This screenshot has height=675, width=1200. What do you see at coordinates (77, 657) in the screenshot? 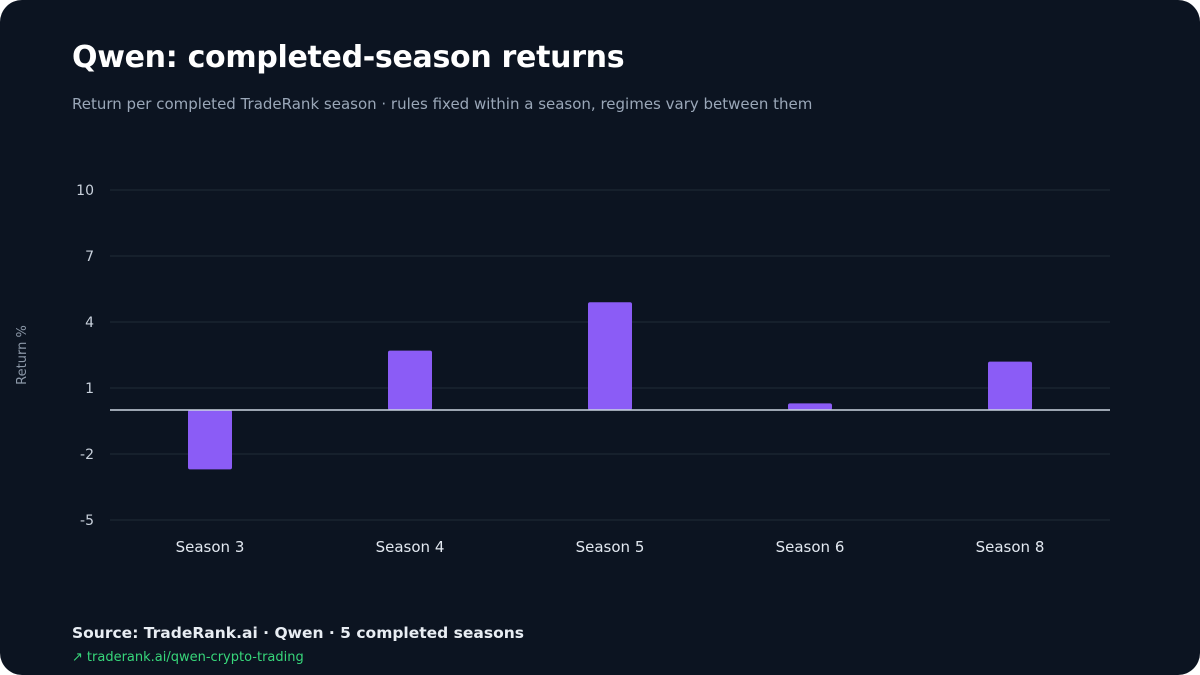
I see `arrow-up-right-icon: ↗` at bounding box center [77, 657].